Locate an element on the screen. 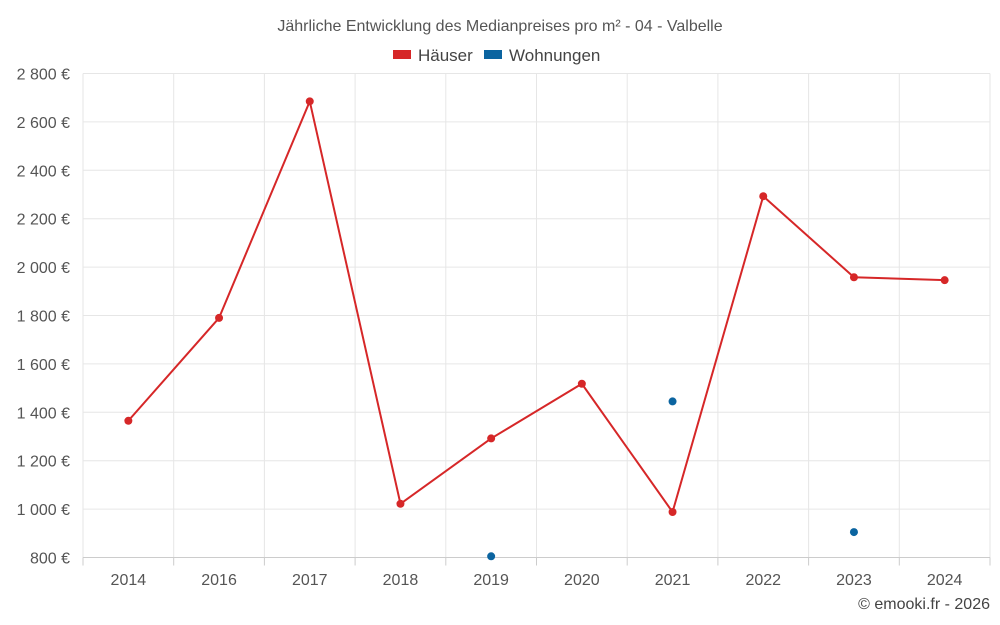  x-tick-label: 2022 is located at coordinates (763, 580).